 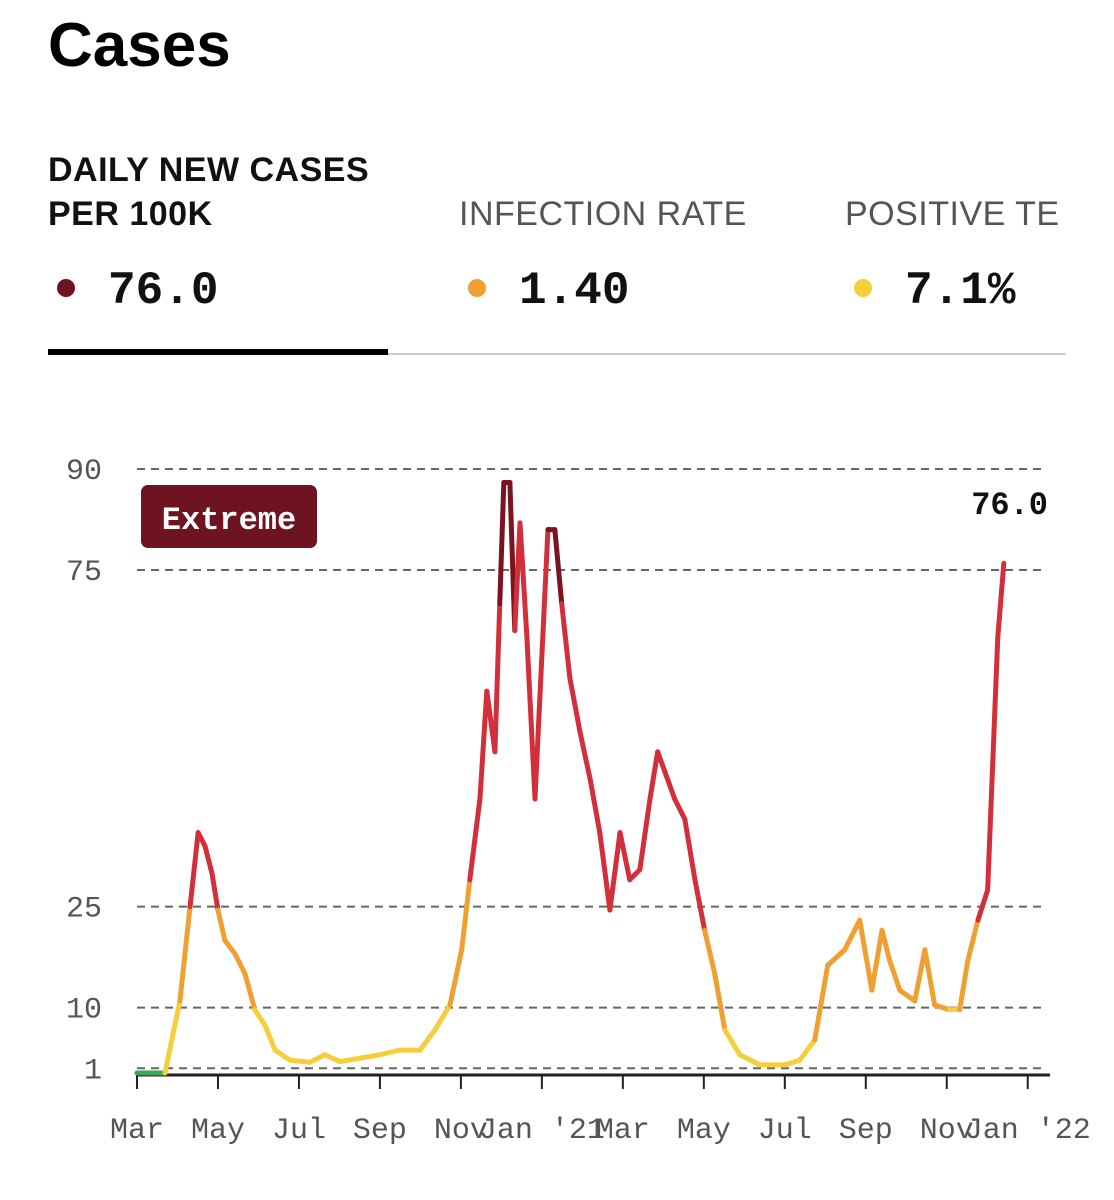 I want to click on badge-box, so click(x=229, y=516).